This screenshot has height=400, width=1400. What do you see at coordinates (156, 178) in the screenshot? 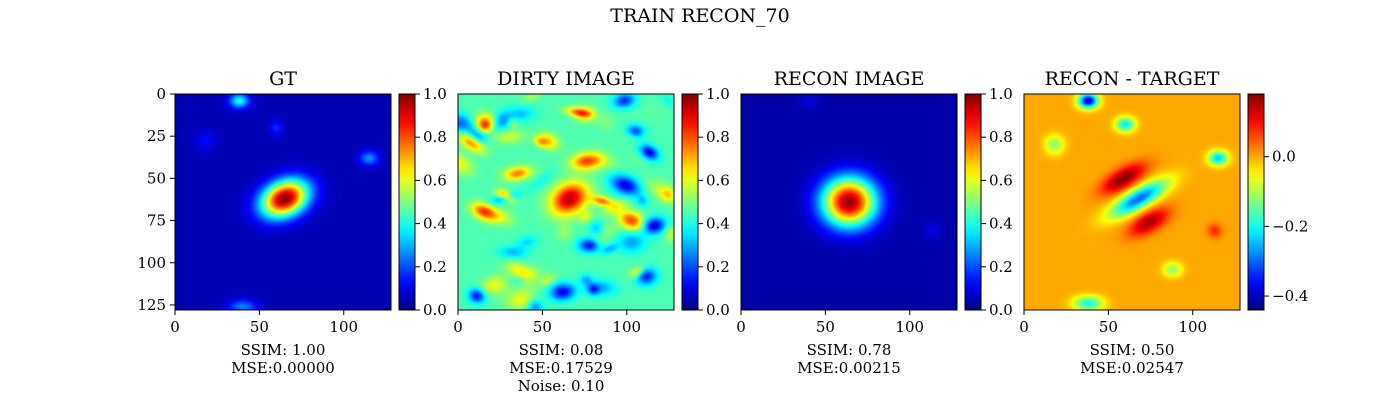
I see `y-tick-label: 50` at bounding box center [156, 178].